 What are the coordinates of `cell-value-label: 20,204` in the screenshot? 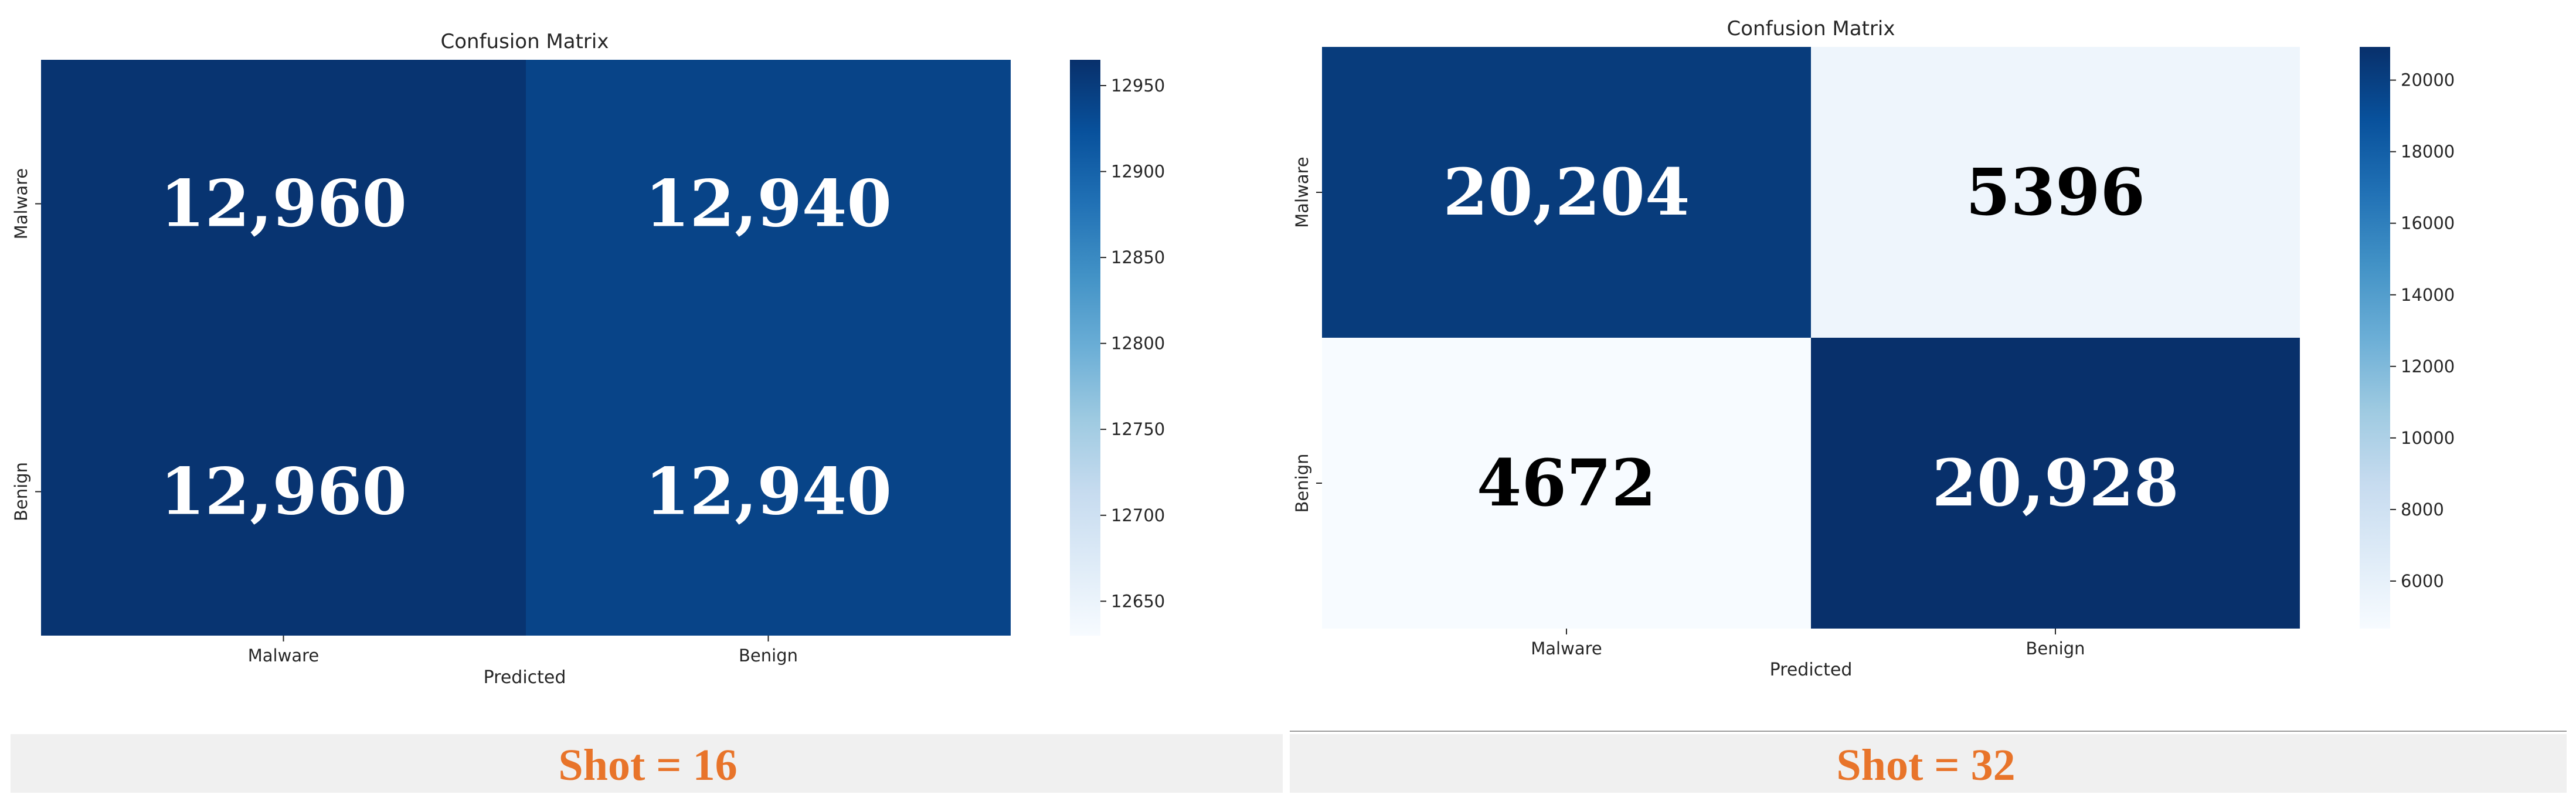 It's located at (1567, 192).